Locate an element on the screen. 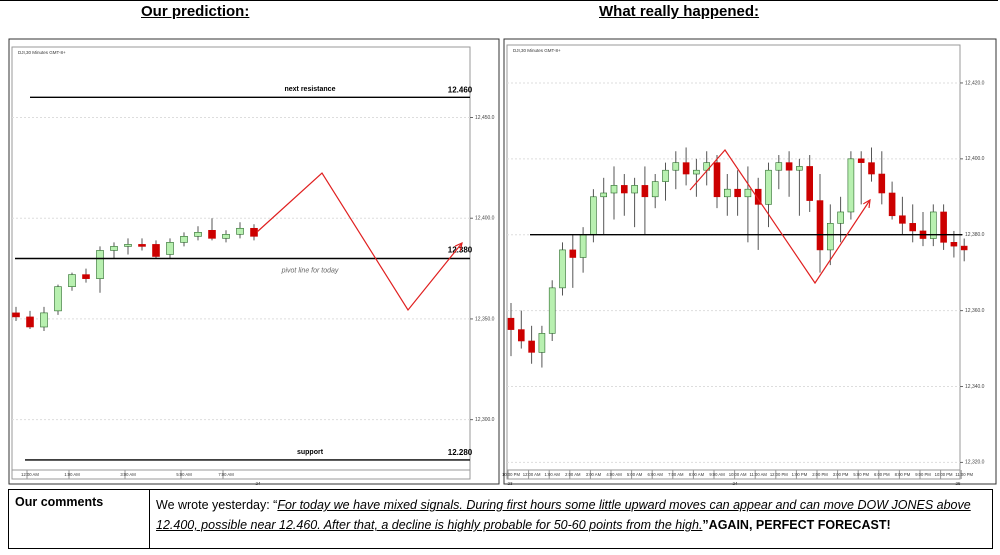 This screenshot has height=555, width=1000. x-tick-label: 9:00 PM is located at coordinates (923, 474).